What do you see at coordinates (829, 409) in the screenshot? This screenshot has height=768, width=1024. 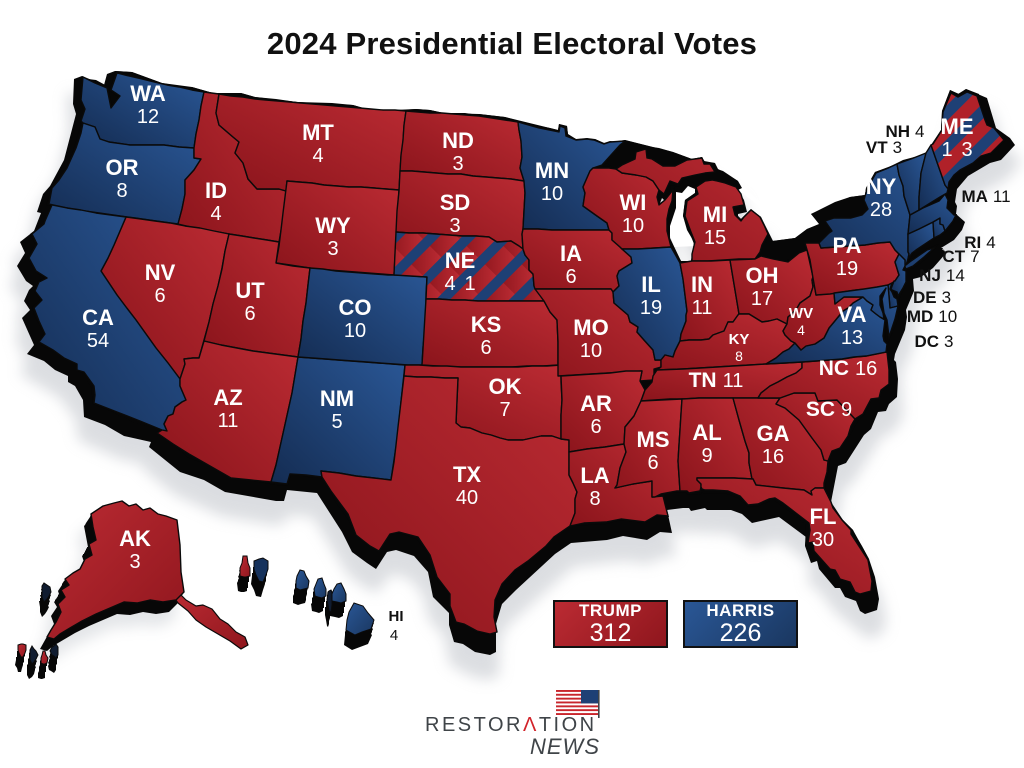 I see `label-SC: SC 9` at bounding box center [829, 409].